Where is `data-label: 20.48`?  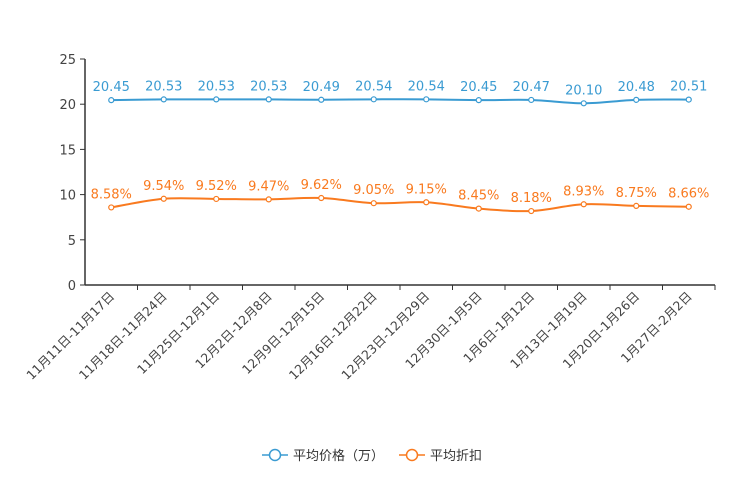
data-label: 20.48 is located at coordinates (636, 87).